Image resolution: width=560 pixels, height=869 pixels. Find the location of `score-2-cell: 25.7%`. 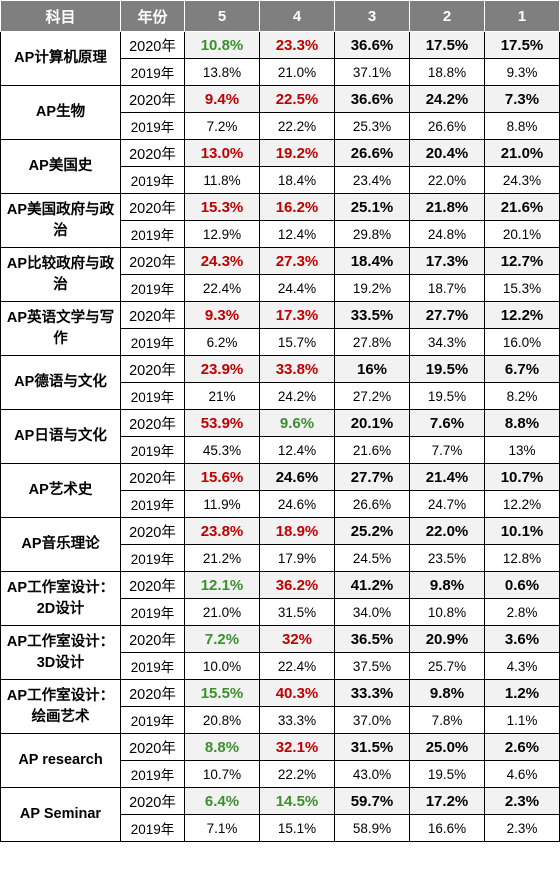

score-2-cell: 25.7% is located at coordinates (447, 666).